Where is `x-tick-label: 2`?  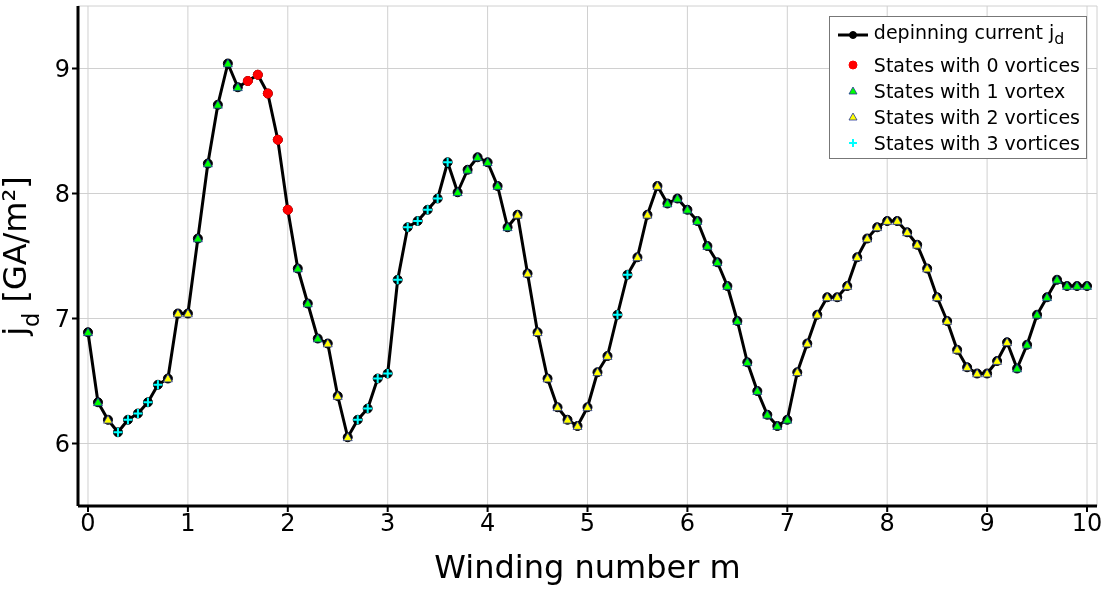 x-tick-label: 2 is located at coordinates (288, 523).